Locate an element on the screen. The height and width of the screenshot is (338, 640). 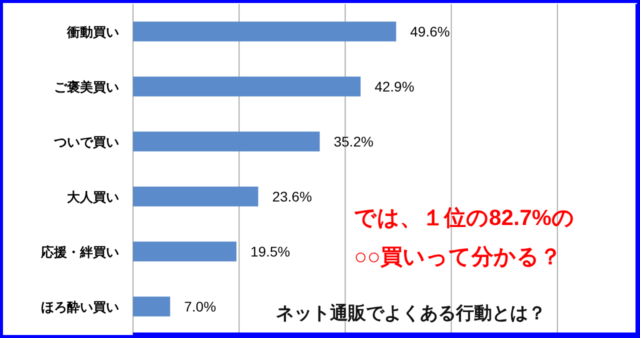
data-label: 42.9% is located at coordinates (394, 86).